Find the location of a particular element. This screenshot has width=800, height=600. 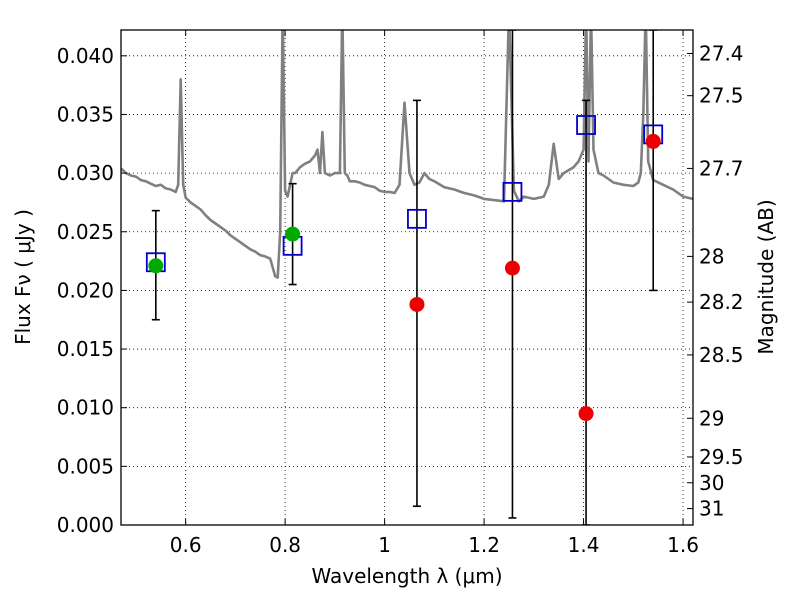

magnitude-tick-label: 27.7 is located at coordinates (721, 168).